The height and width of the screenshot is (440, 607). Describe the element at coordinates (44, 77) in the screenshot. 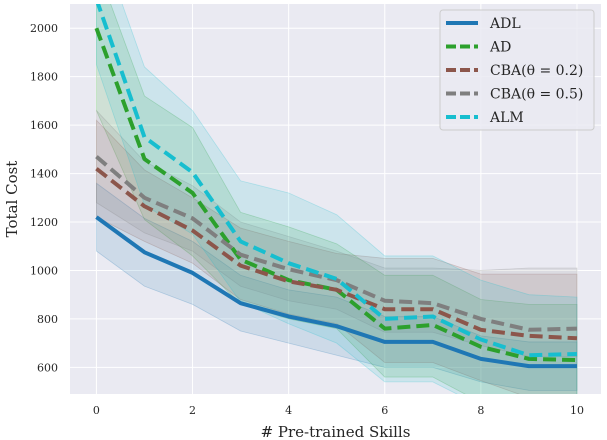

I see `y-tick-label: 1800` at that location.